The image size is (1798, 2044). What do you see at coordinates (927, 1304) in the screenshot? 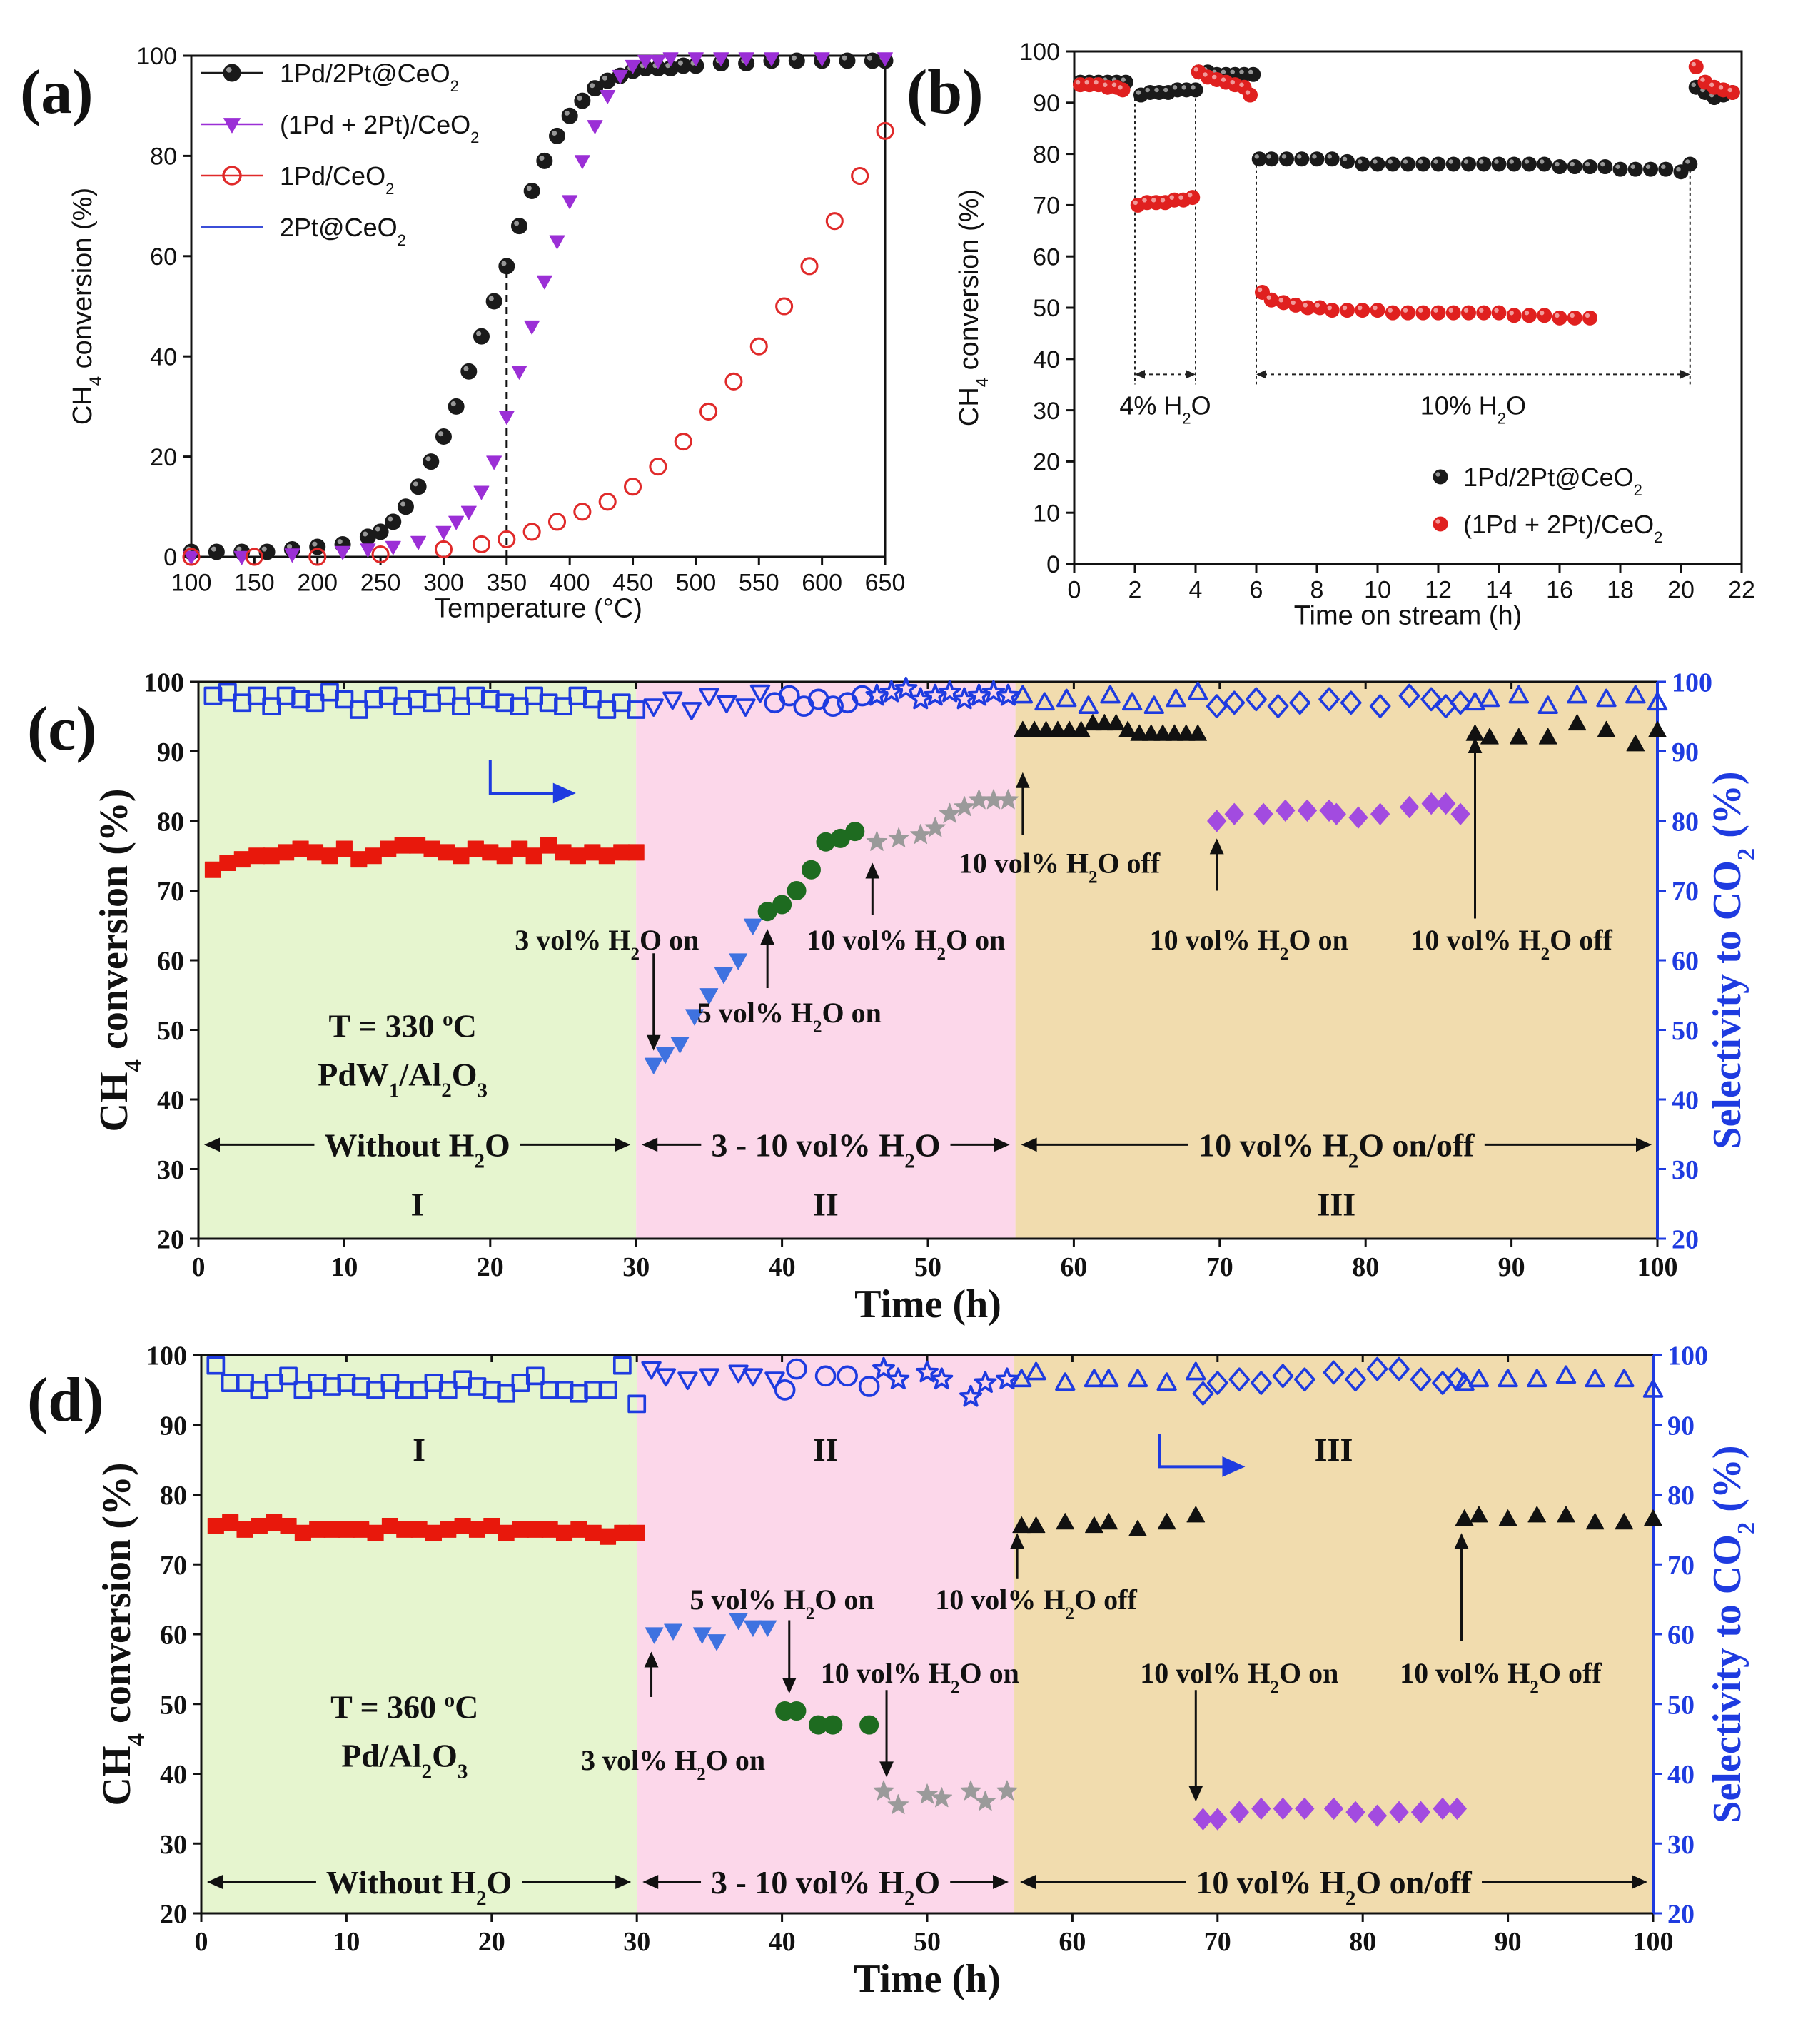
I see `x-axis-label: Time (h)` at bounding box center [927, 1304].